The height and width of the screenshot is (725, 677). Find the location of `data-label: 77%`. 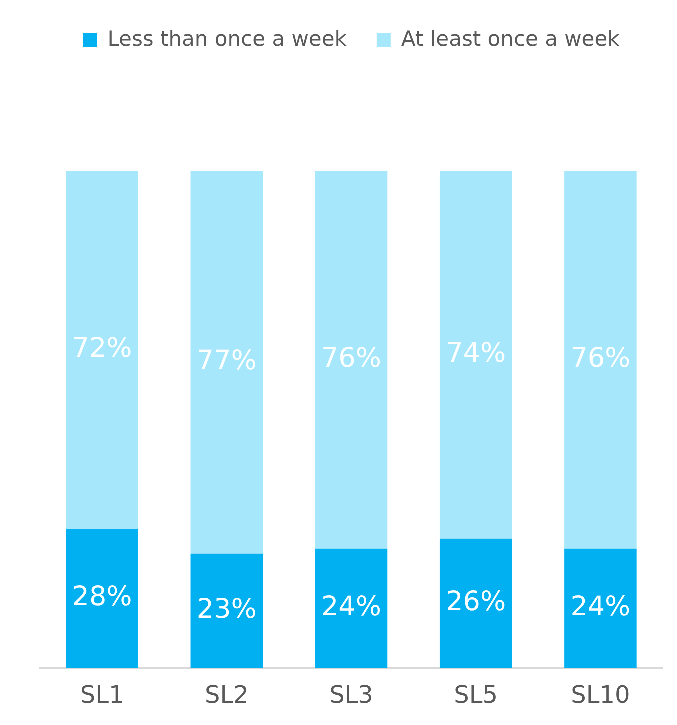

data-label: 77% is located at coordinates (226, 360).